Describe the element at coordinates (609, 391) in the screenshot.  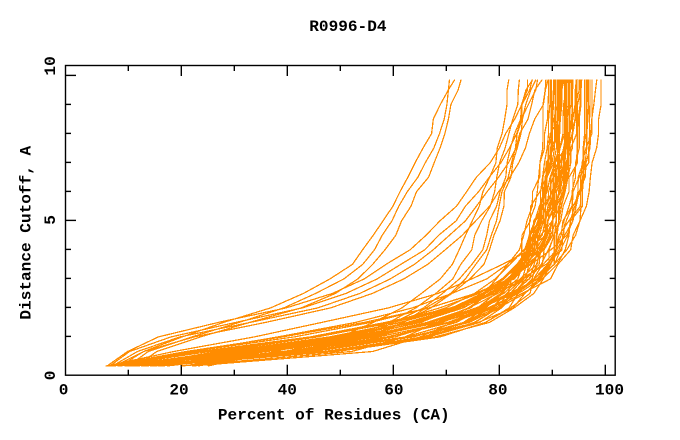
I see `svg-text: 100` at that location.